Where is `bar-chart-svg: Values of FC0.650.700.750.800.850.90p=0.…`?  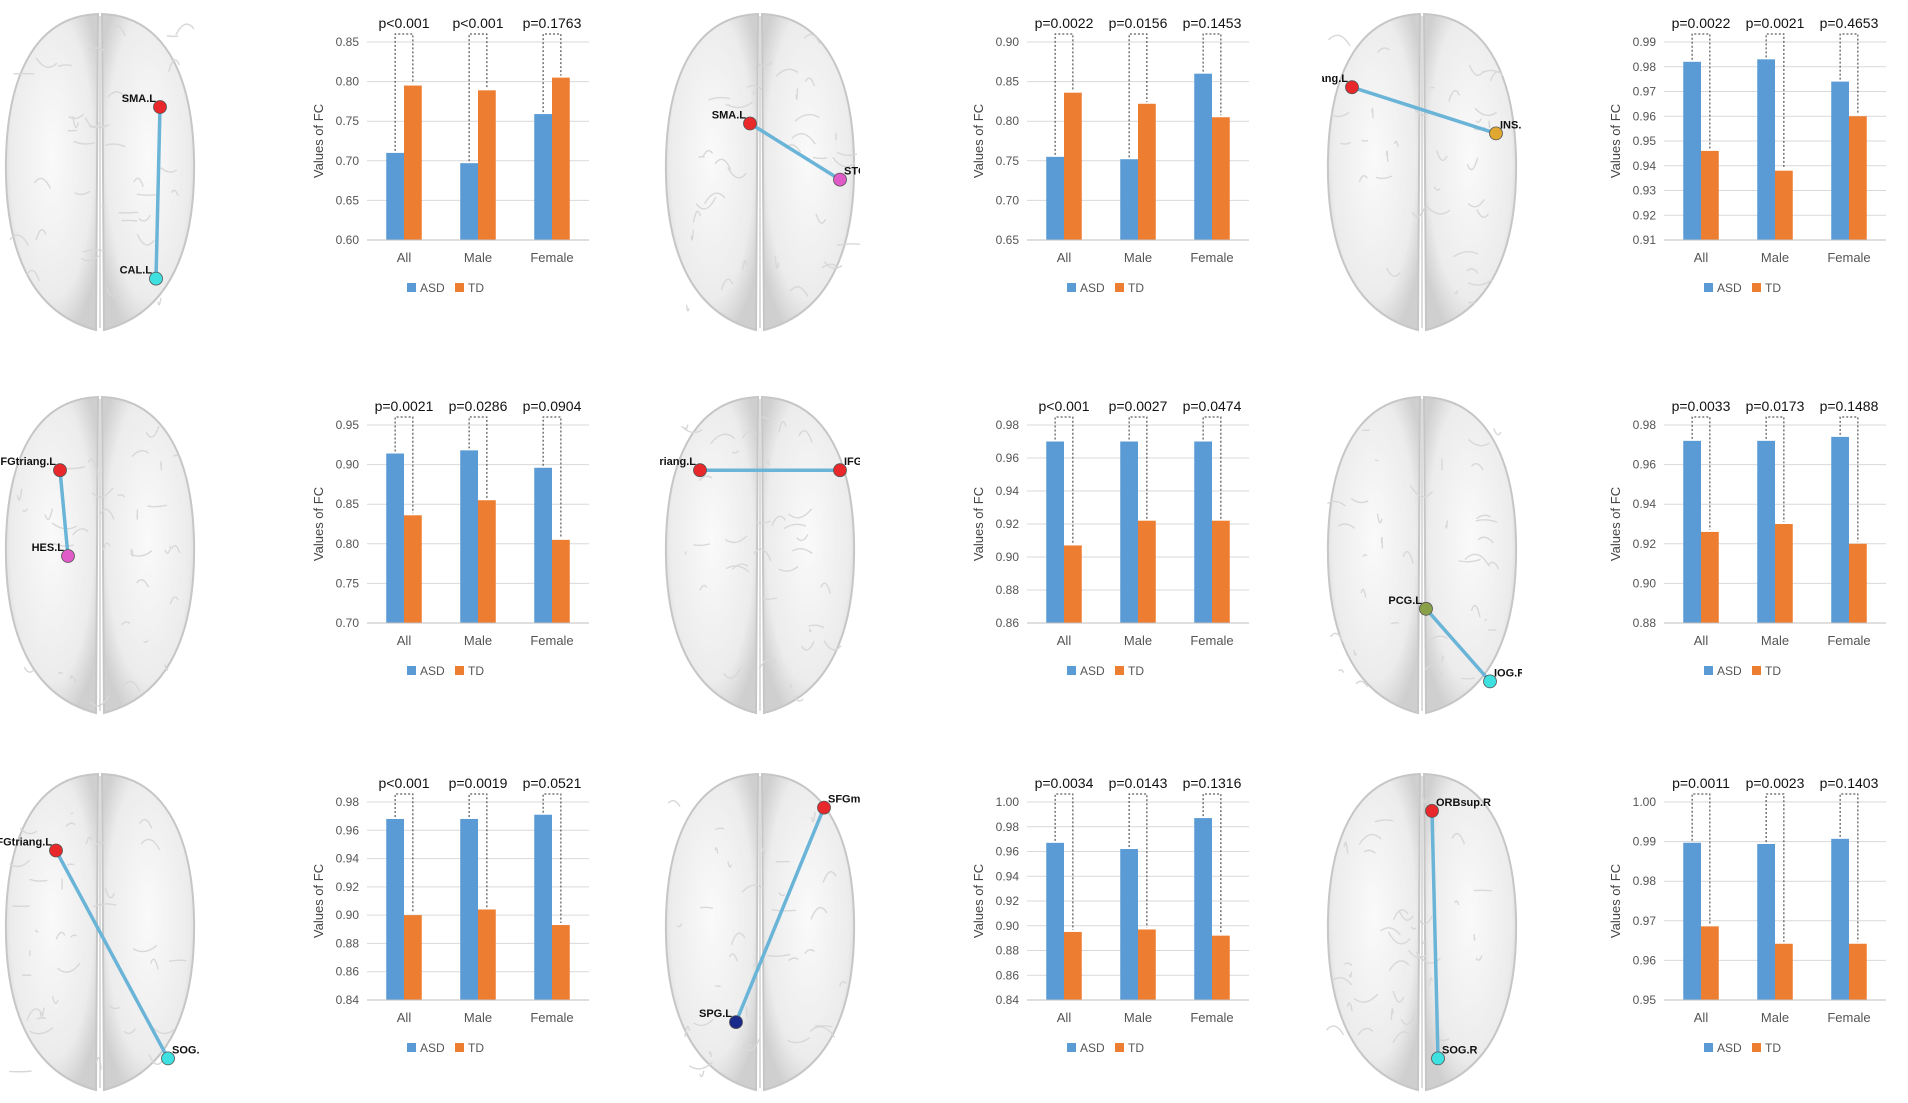
bar-chart-svg: Values of FC0.650.700.750.800.850.90p=0.… is located at coordinates (1110, 165).